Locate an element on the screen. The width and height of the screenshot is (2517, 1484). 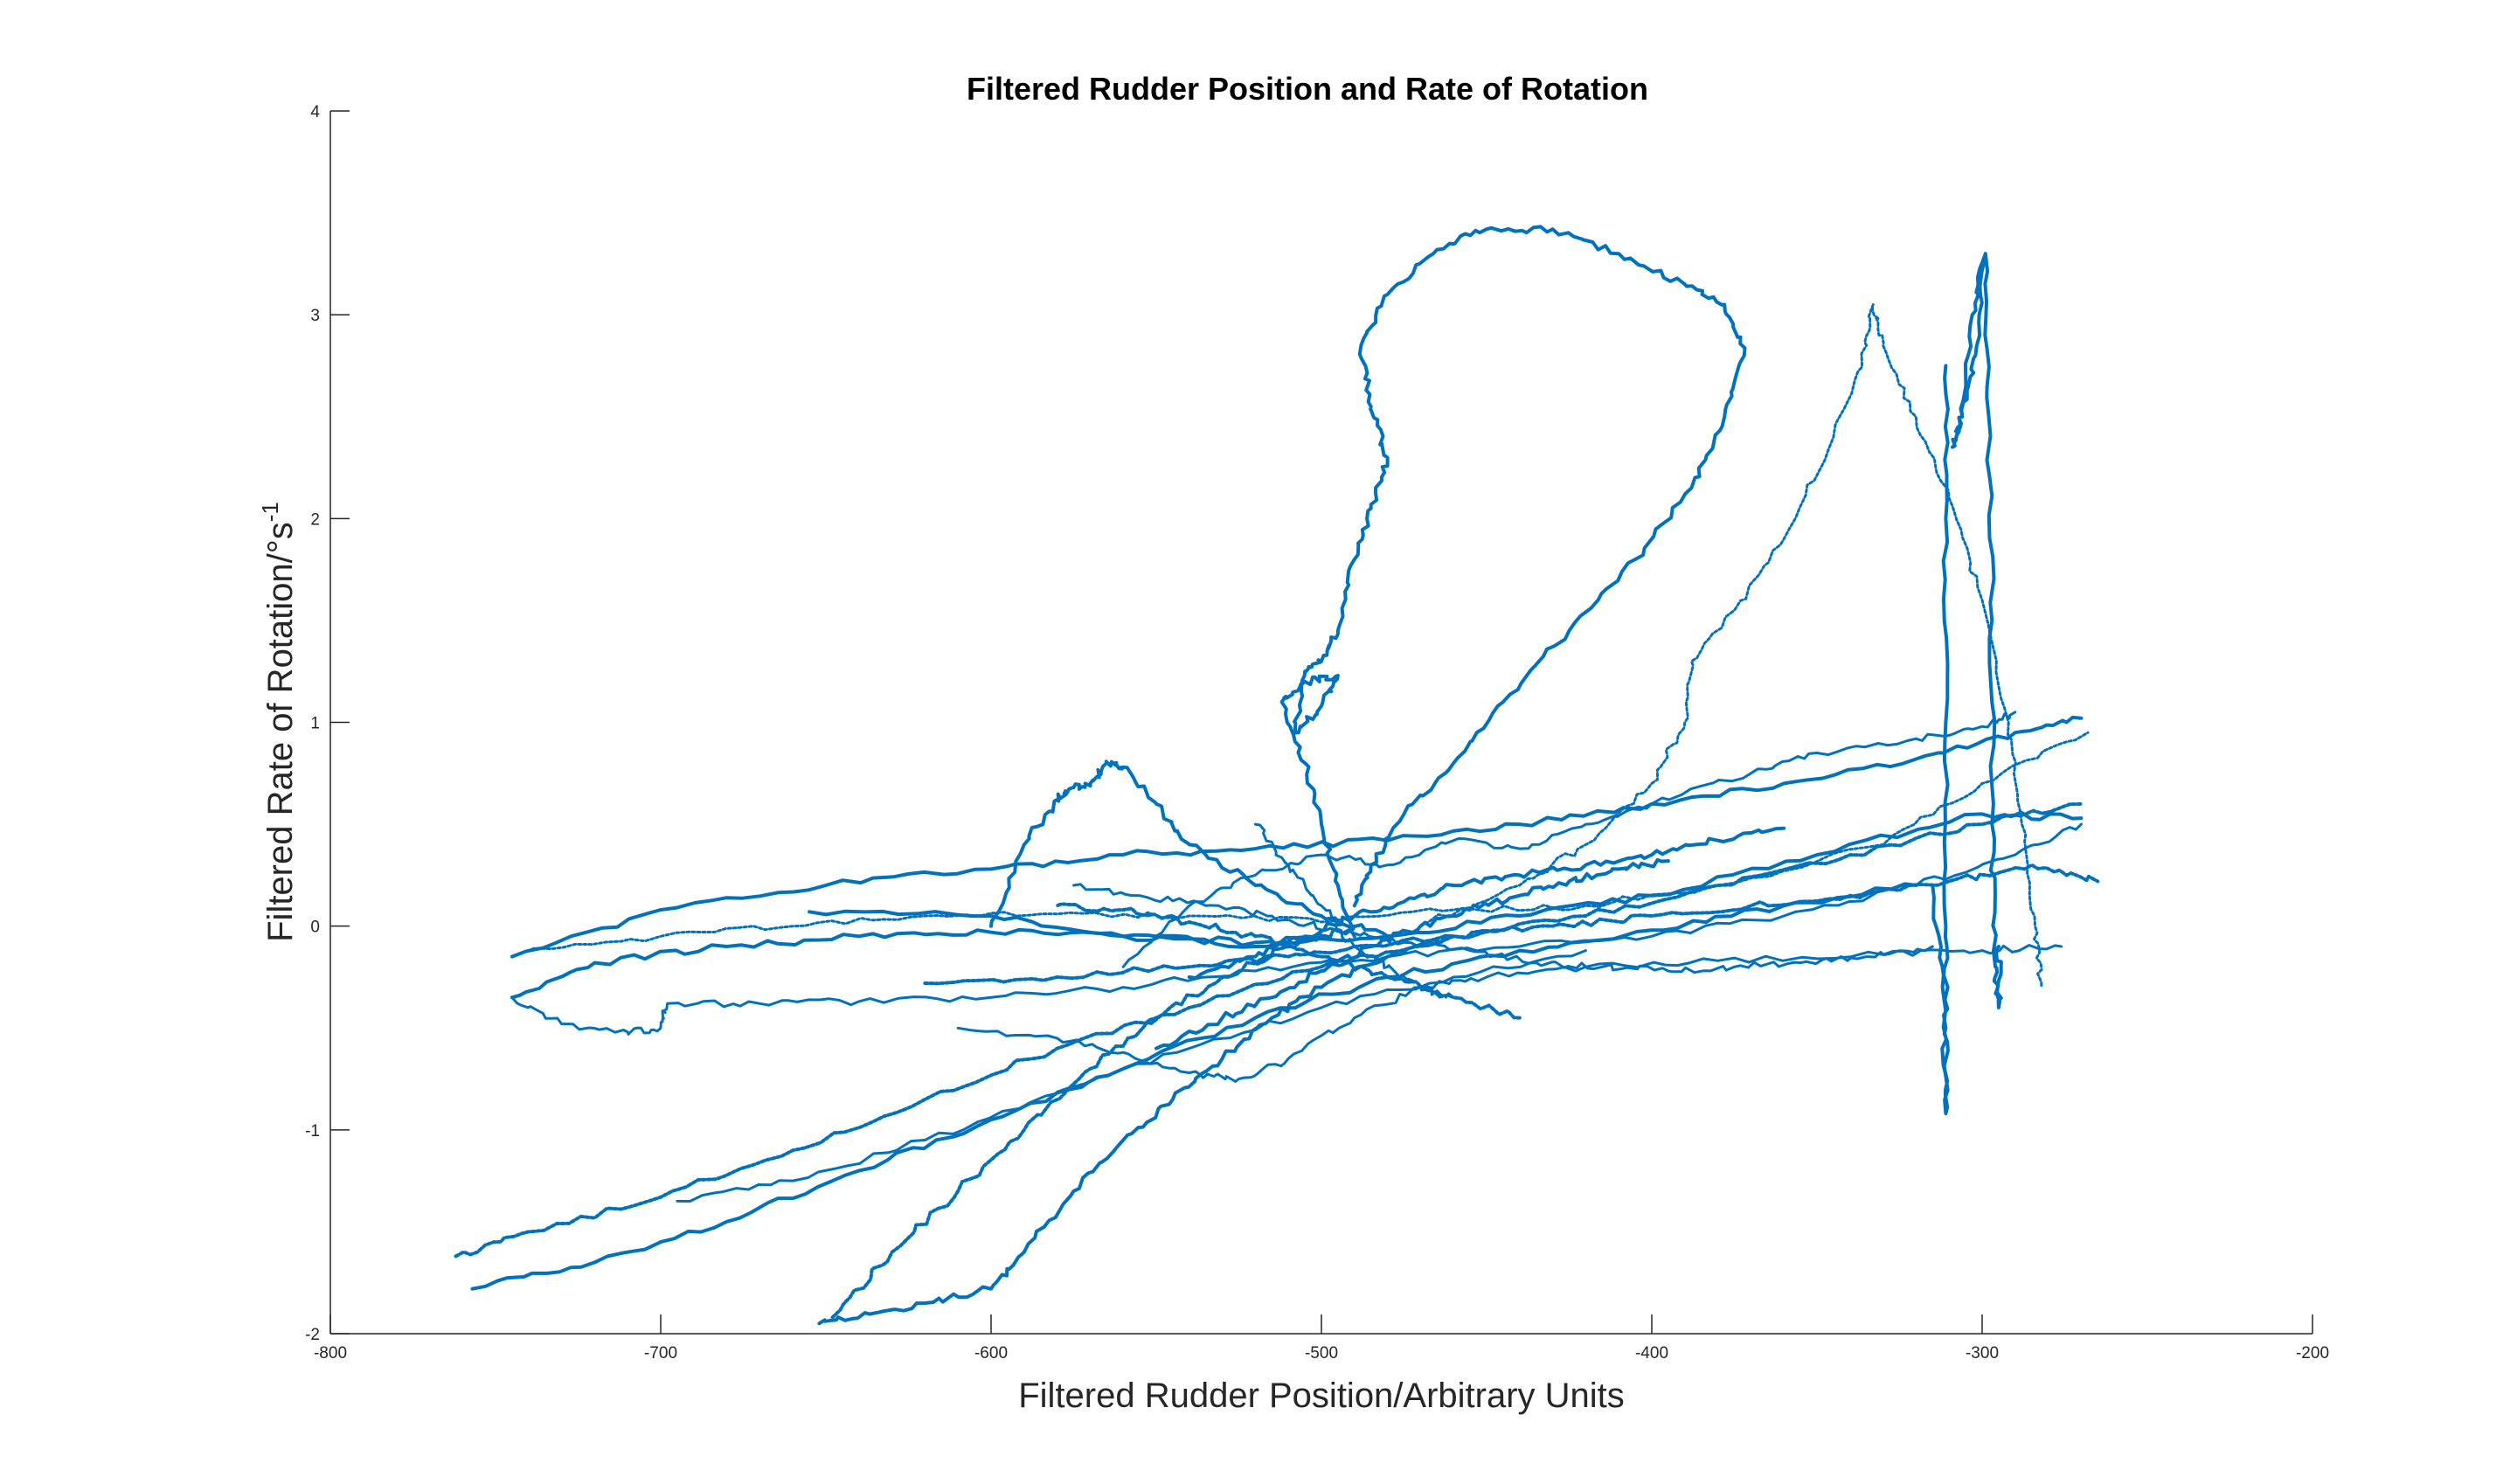
y-tick-label: -1 is located at coordinates (312, 1131).